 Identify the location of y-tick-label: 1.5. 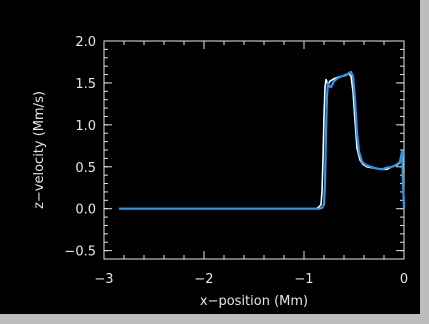
(85, 84).